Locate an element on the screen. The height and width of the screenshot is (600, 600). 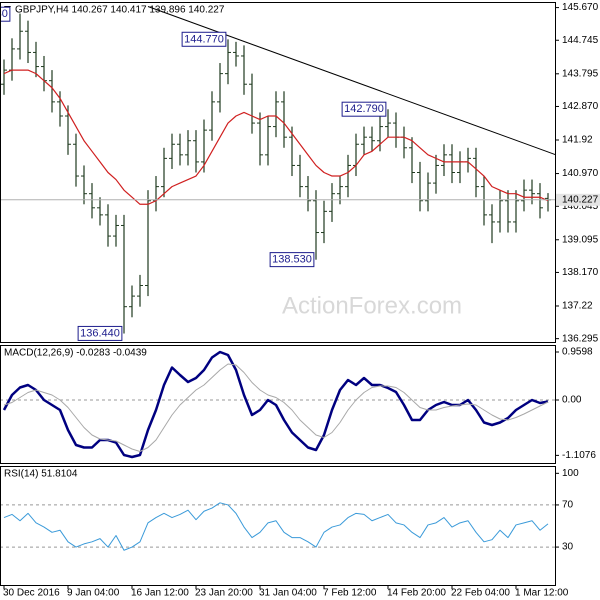
annotation-label: 136.440 is located at coordinates (100, 333).